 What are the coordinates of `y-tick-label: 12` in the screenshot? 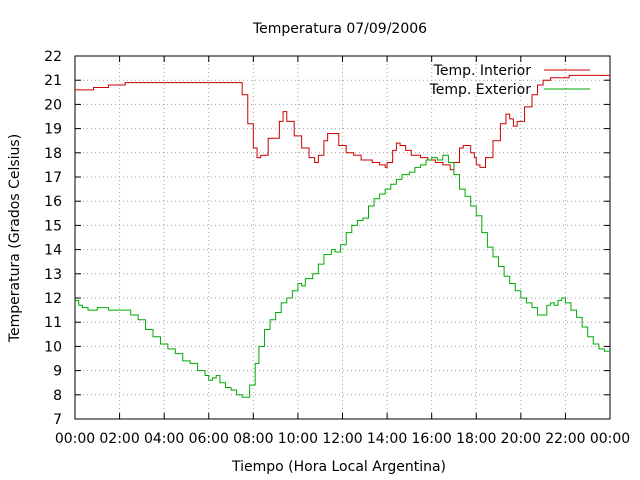 It's located at (53, 299).